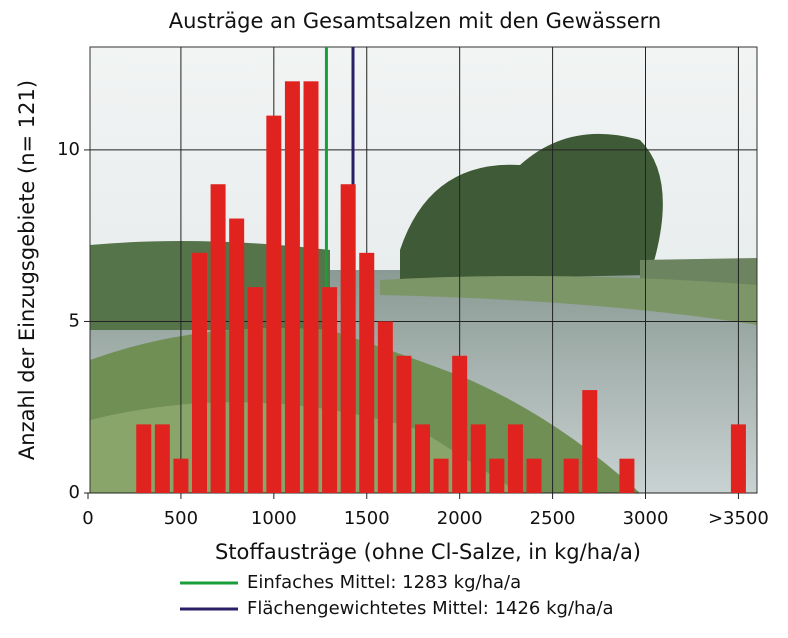 The width and height of the screenshot is (788, 638). What do you see at coordinates (274, 518) in the screenshot?
I see `x-tick-label: 1000` at bounding box center [274, 518].